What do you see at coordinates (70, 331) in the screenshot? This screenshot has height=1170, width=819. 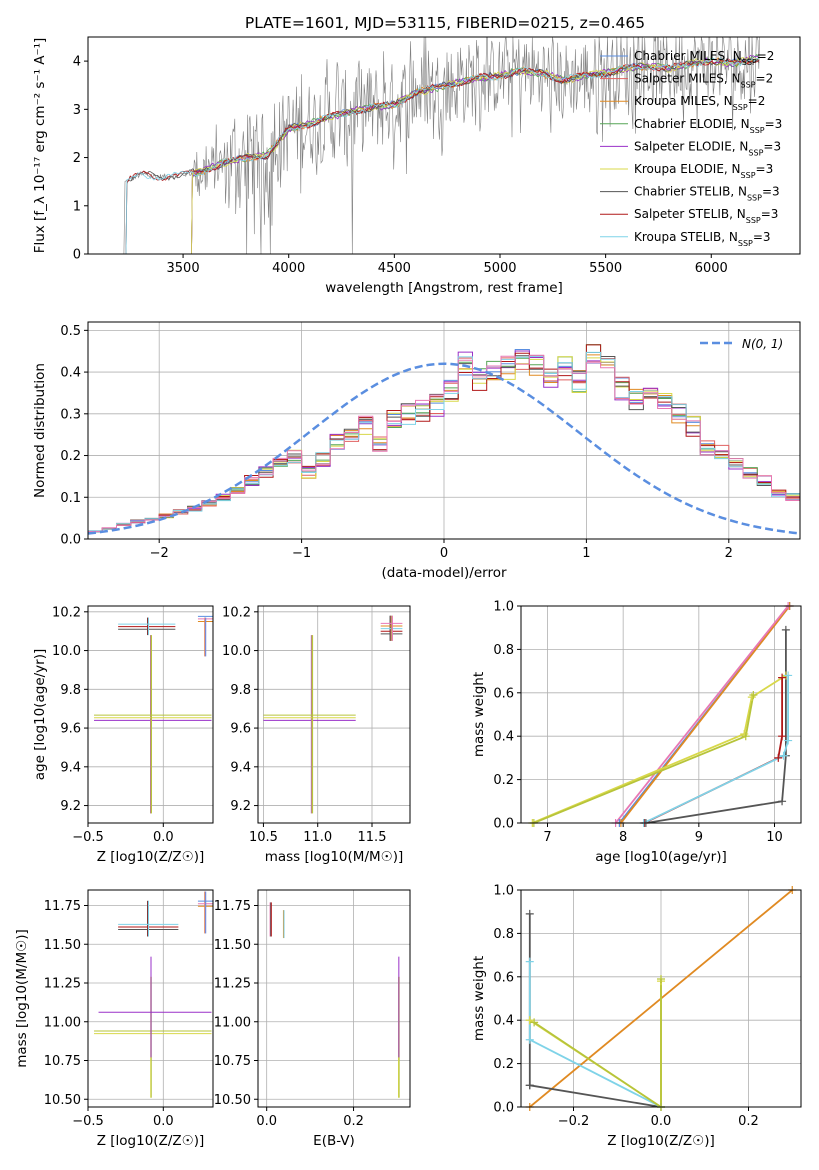 I see `y-tick-label: 0.5` at bounding box center [70, 331].